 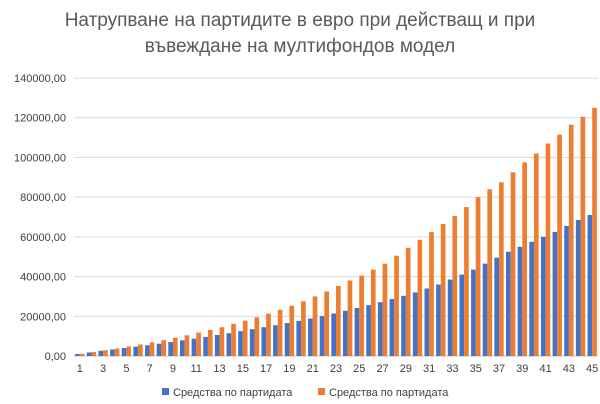 I want to click on x-tick-label: 41, so click(x=545, y=369).